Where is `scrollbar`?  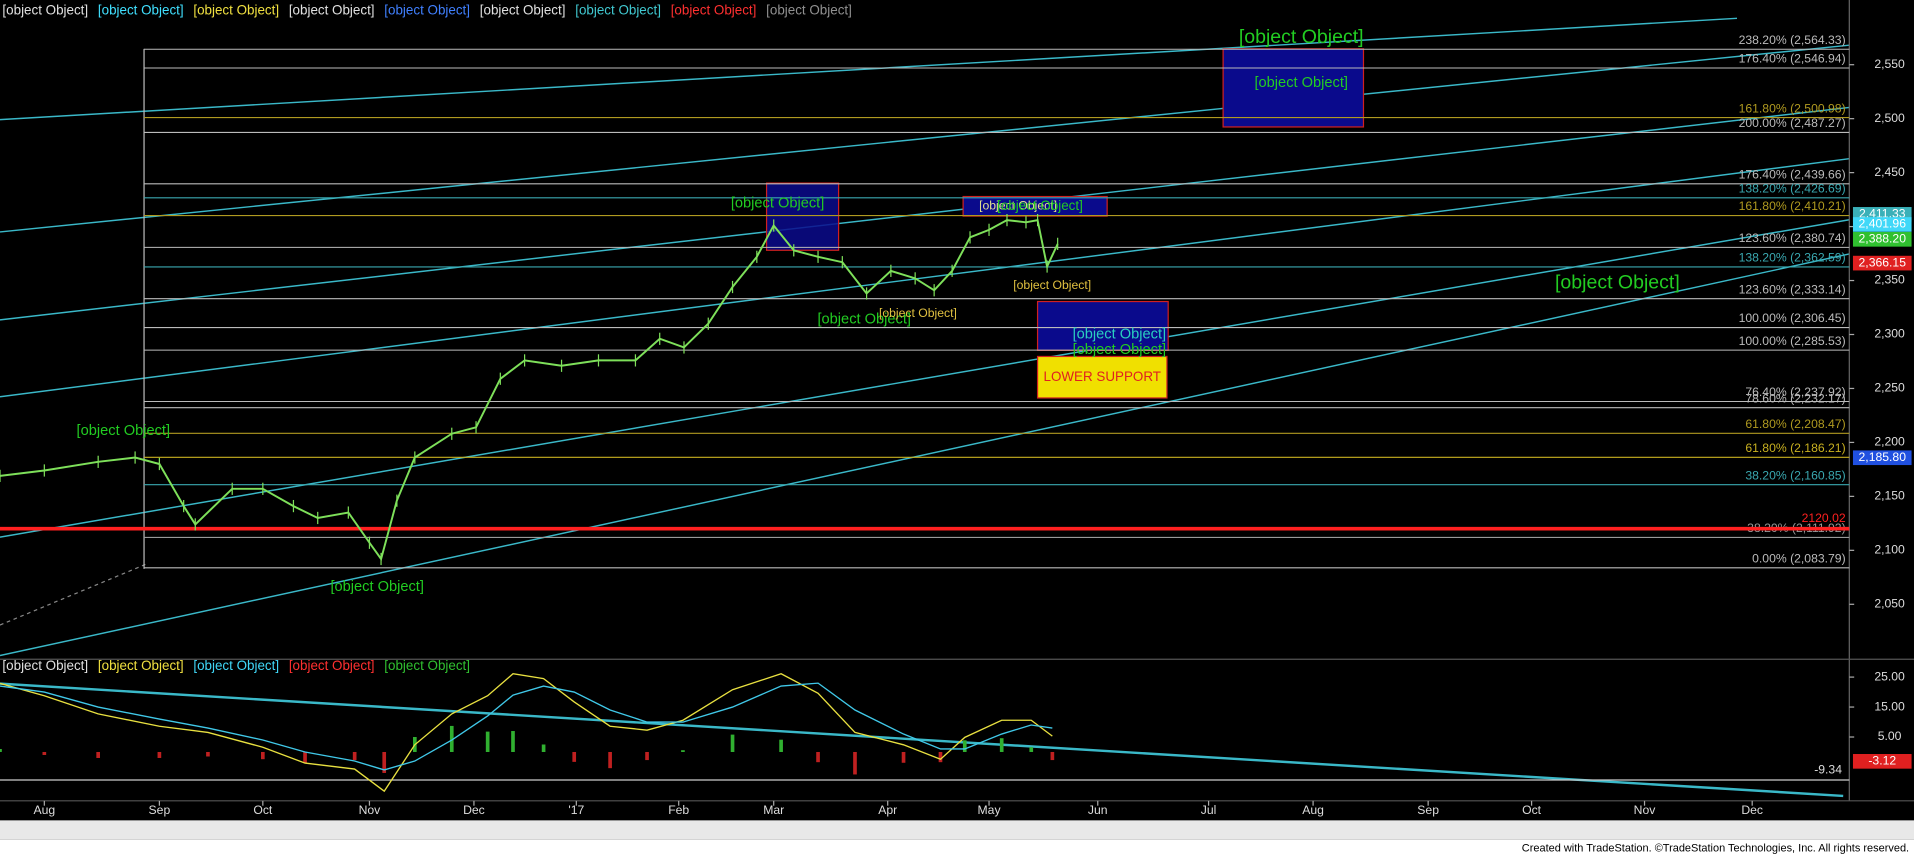
scrollbar is located at coordinates (957, 830).